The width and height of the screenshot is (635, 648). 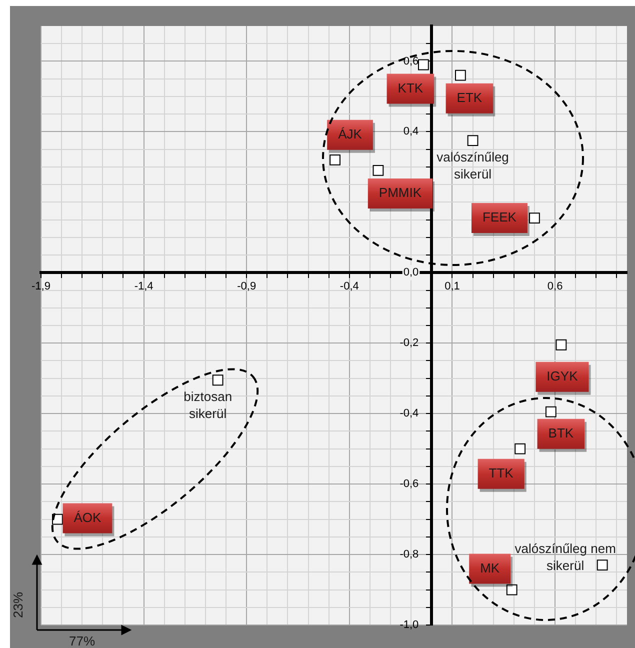 What do you see at coordinates (144, 286) in the screenshot?
I see `x-tick-label: -1,4` at bounding box center [144, 286].